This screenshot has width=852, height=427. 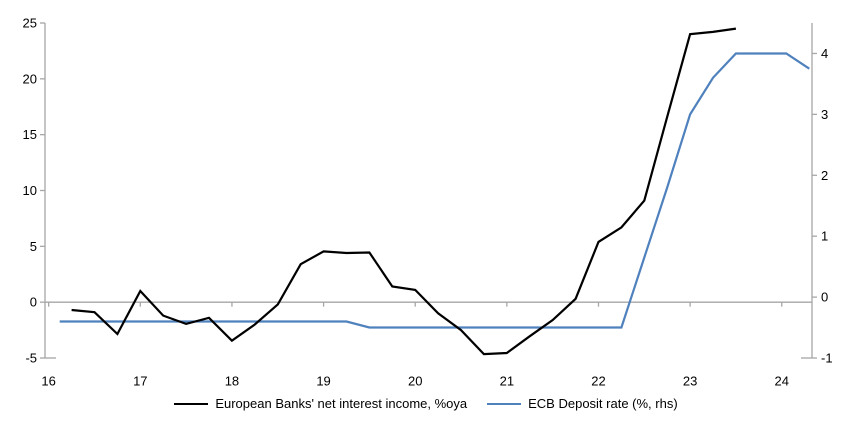 What do you see at coordinates (33, 246) in the screenshot?
I see `left-axis-tick-label: 5` at bounding box center [33, 246].